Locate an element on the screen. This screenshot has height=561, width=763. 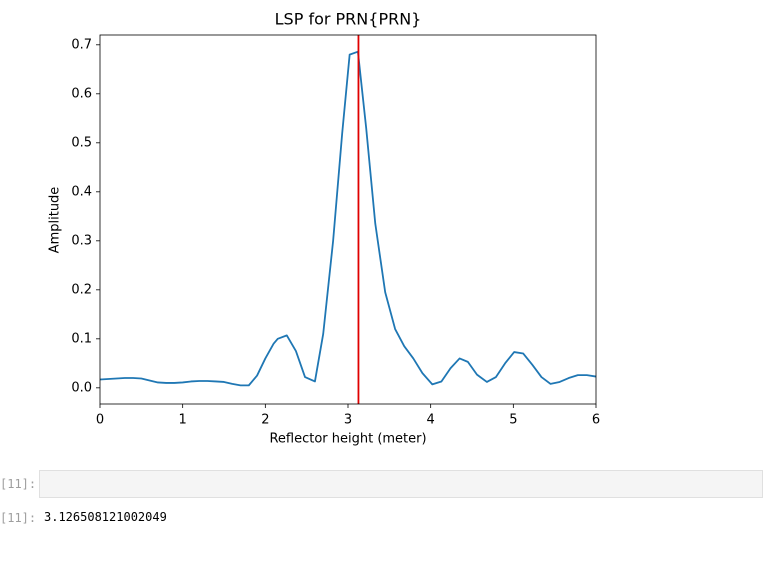
x-tick-label: 2 is located at coordinates (265, 420).